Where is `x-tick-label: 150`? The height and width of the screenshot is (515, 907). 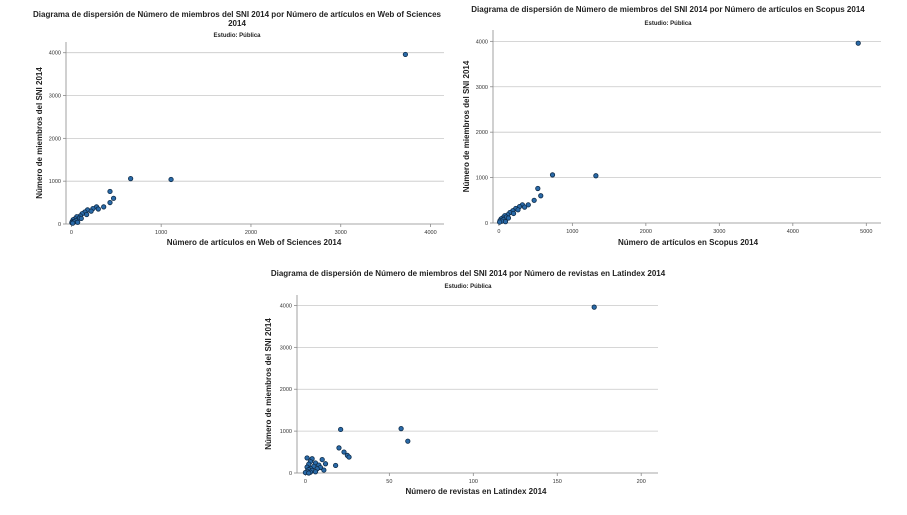 x-tick-label: 150 is located at coordinates (557, 482).